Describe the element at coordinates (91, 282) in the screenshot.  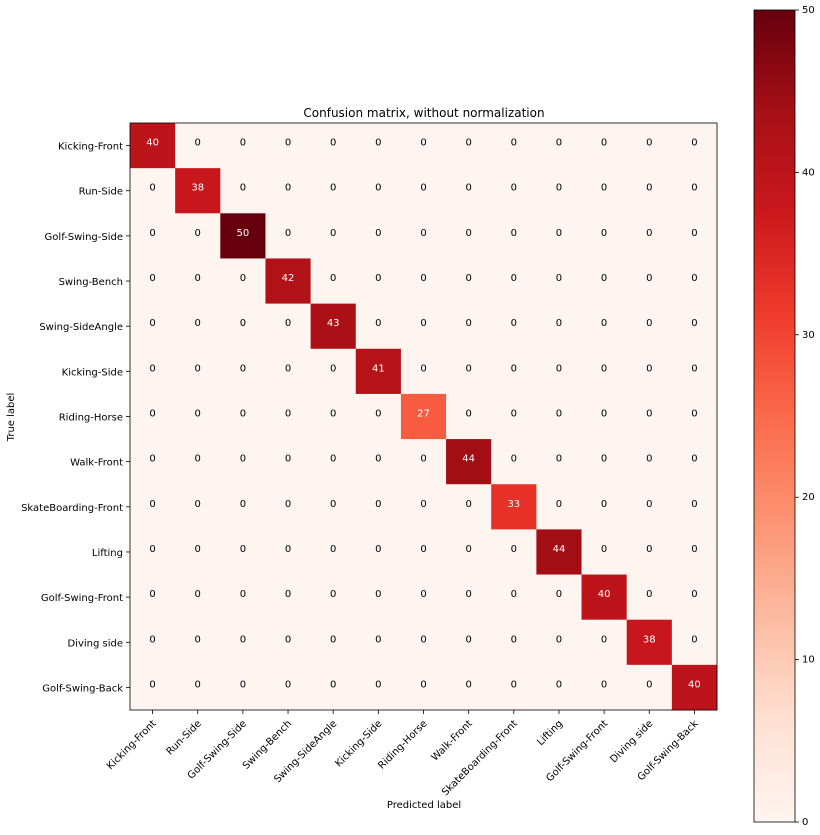
I see `y-tick-label: Swing-Bench` at that location.